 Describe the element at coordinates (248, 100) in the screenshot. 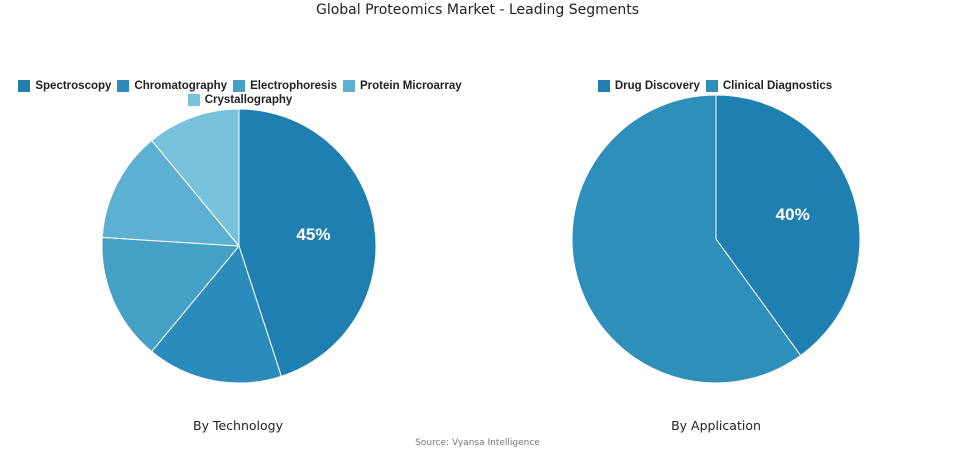

I see `legend-label: Crystallography` at that location.